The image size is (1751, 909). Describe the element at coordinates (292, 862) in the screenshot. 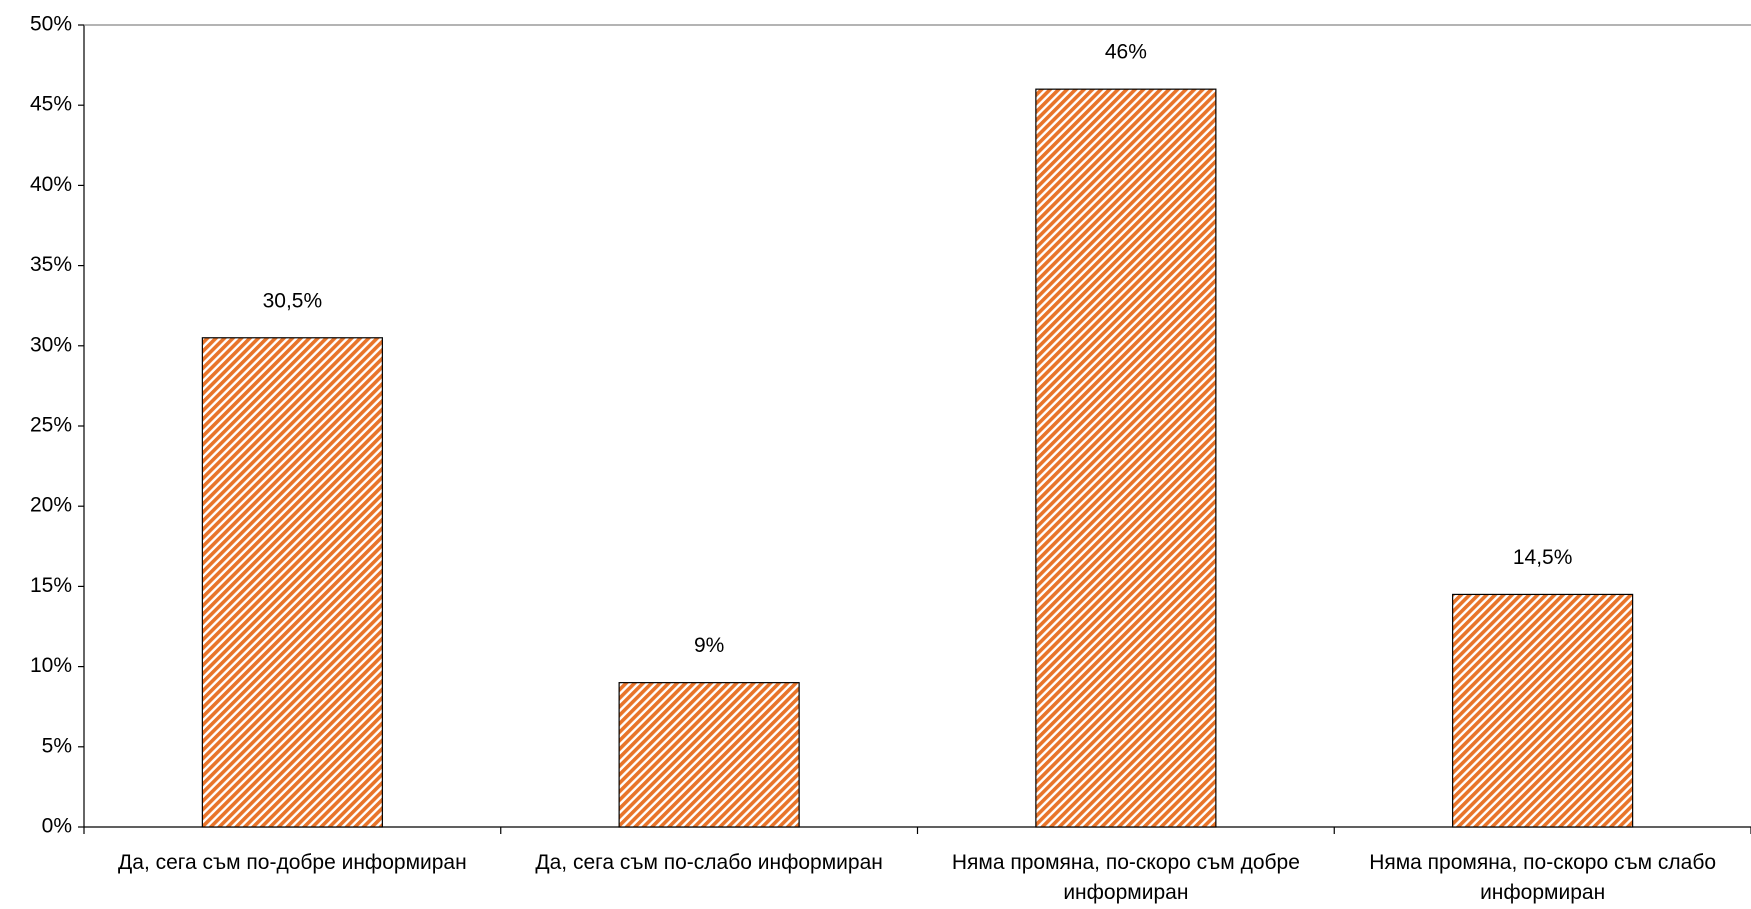

I see `x-tick-label: Да, сега съм по-добре информиран` at that location.